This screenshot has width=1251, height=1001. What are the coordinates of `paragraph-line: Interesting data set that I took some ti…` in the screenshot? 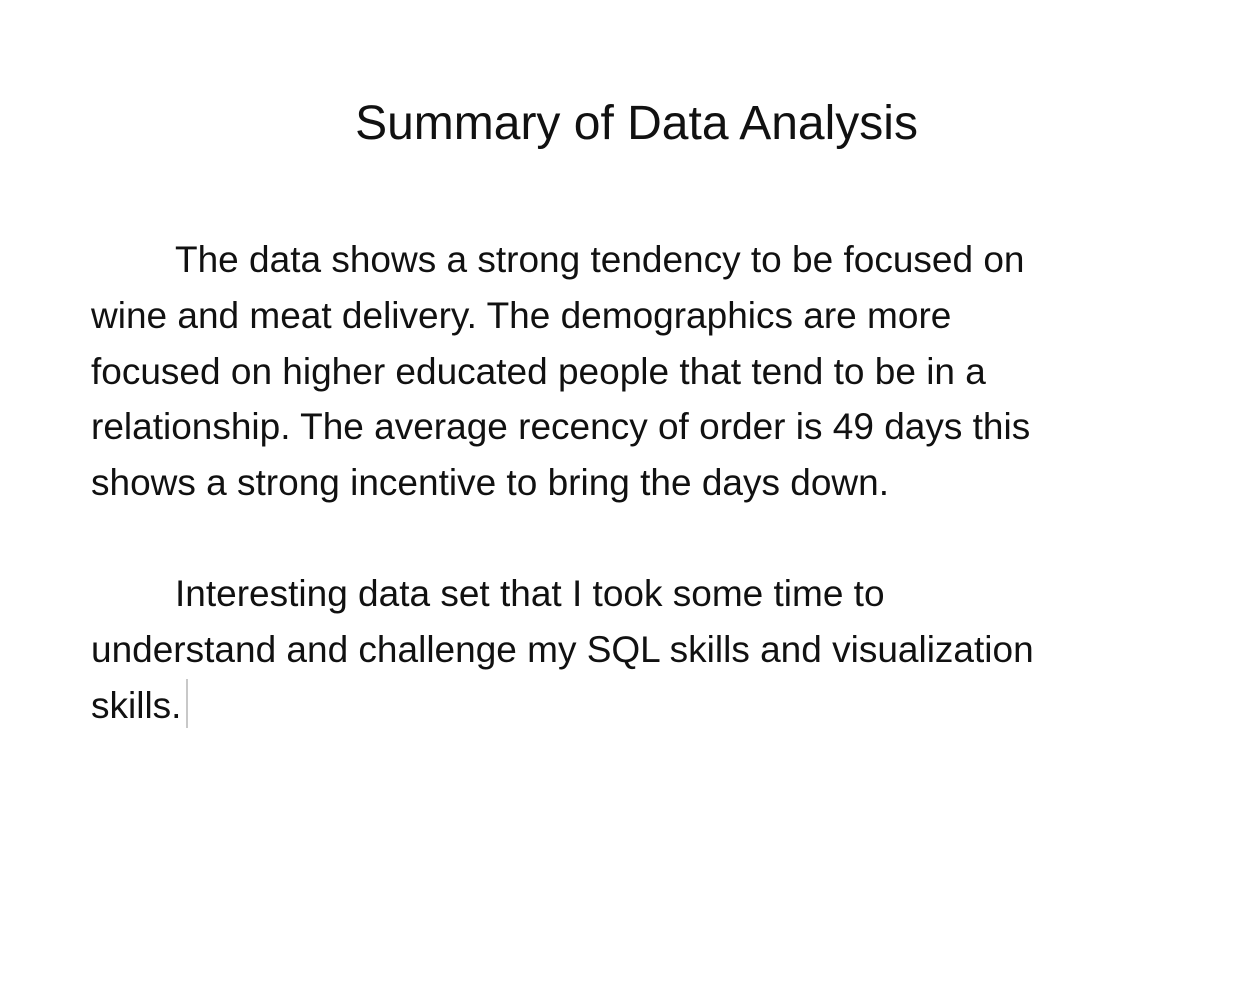 It's located at (530, 593).